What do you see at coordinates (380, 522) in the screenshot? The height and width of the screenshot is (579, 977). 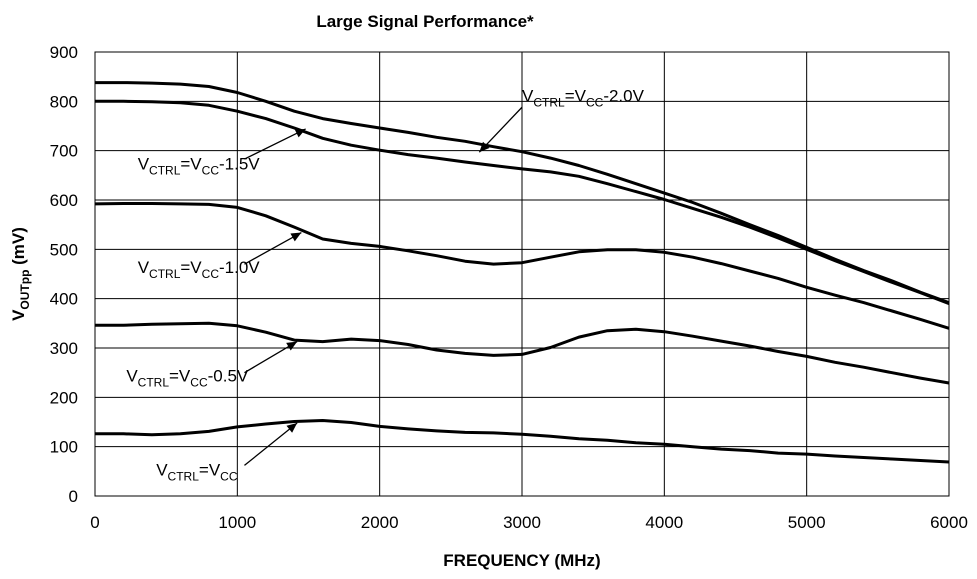 I see `x-tick-label: 2000` at bounding box center [380, 522].